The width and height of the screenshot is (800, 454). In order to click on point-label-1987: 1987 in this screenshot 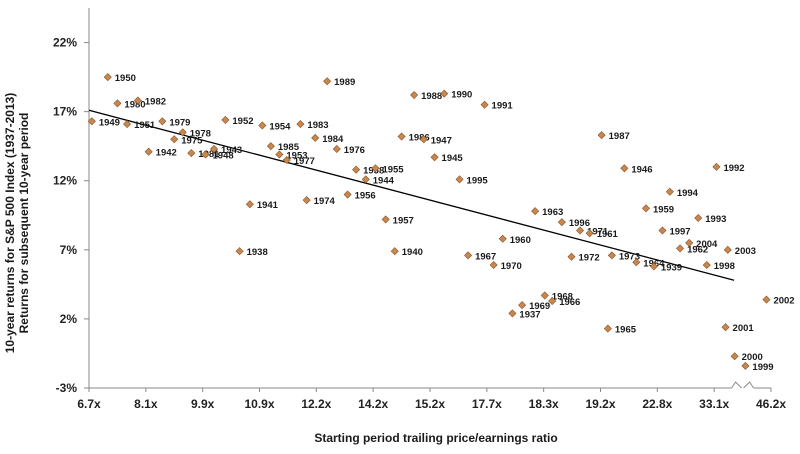, I will do `click(619, 136)`.